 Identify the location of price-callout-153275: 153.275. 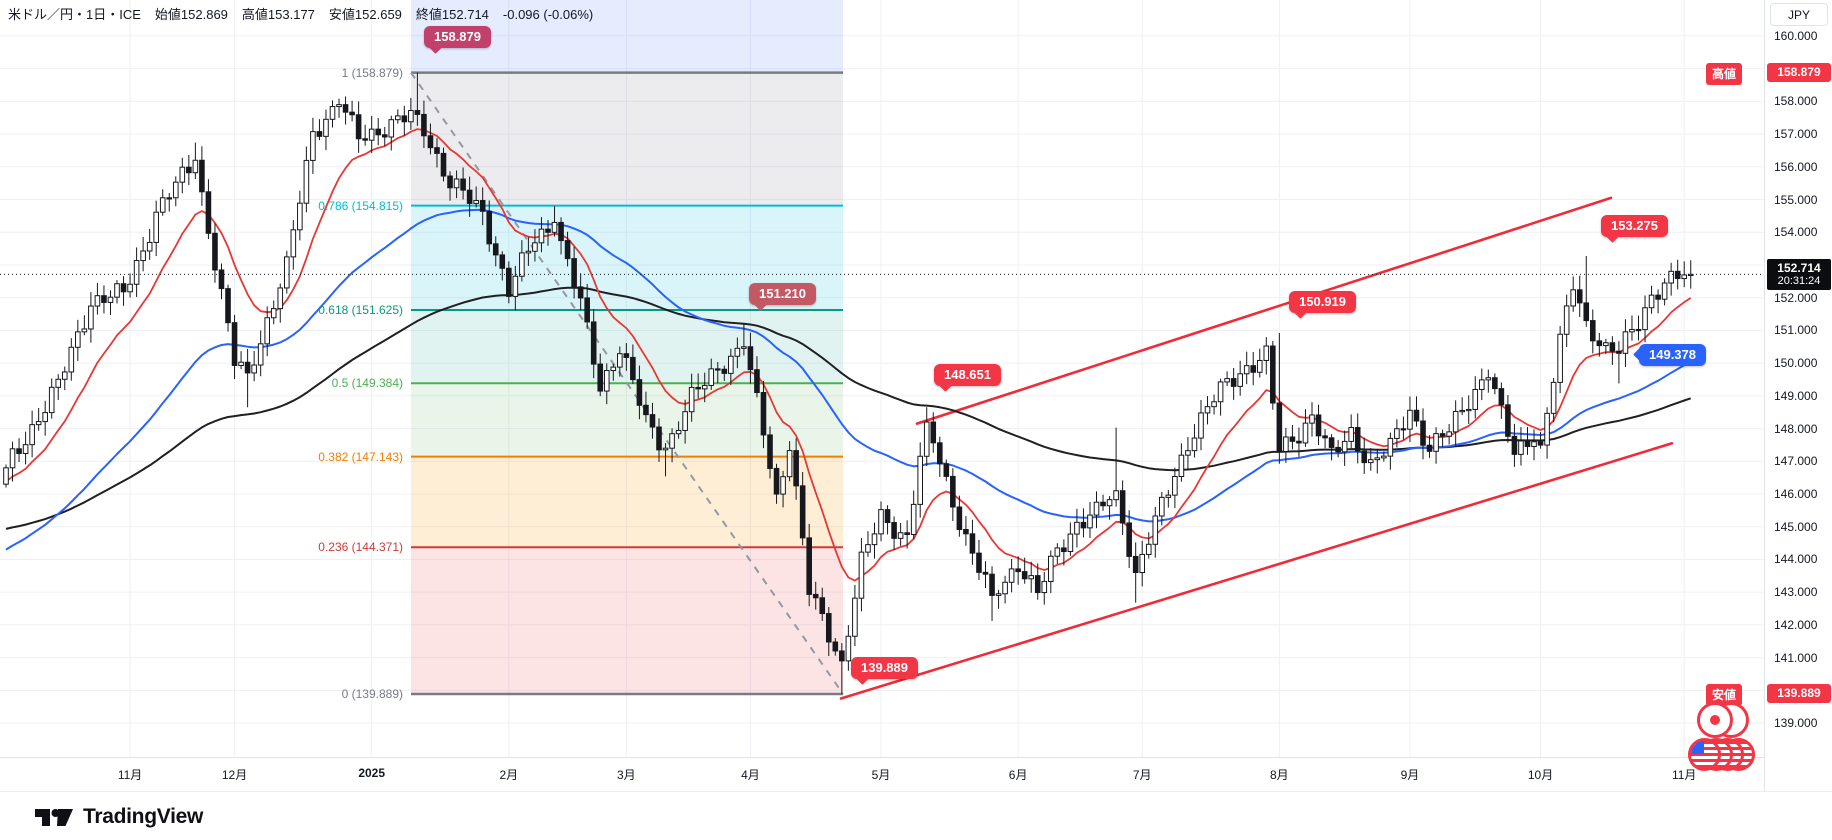
(1634, 229).